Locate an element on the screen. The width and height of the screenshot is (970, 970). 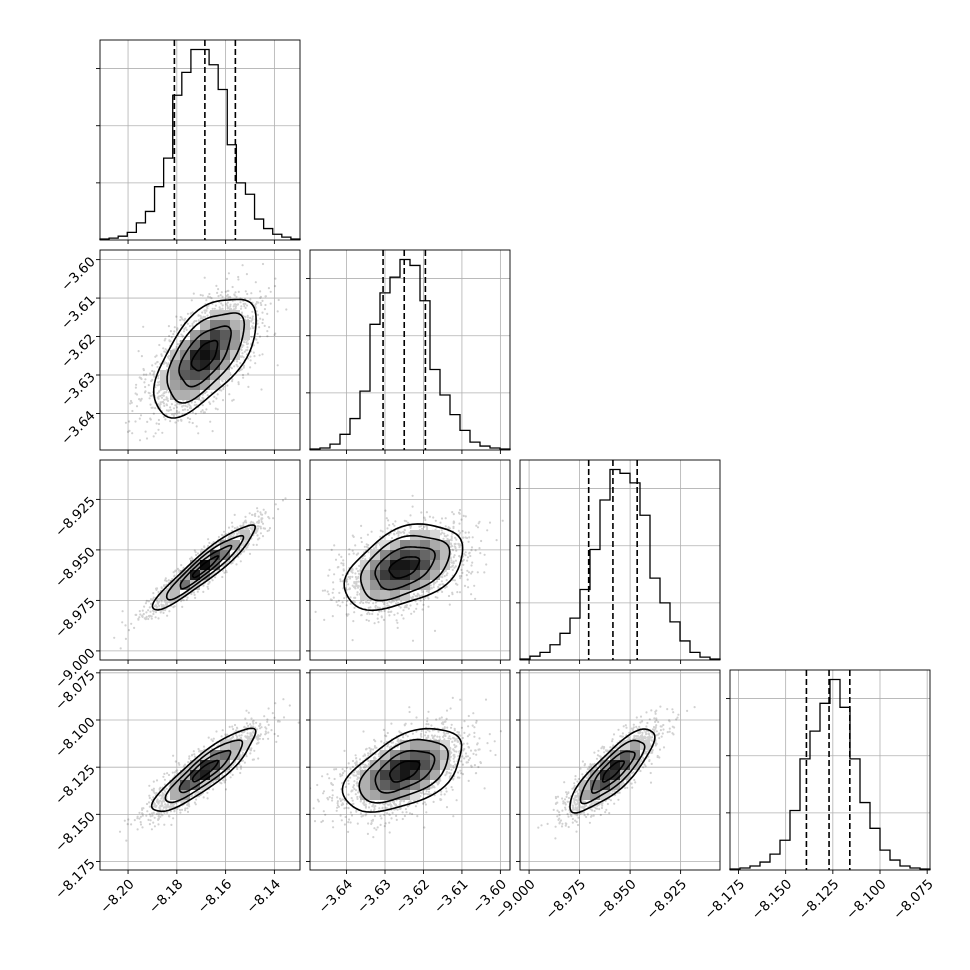
y-tick-label: −3.62 is located at coordinates (78, 351).